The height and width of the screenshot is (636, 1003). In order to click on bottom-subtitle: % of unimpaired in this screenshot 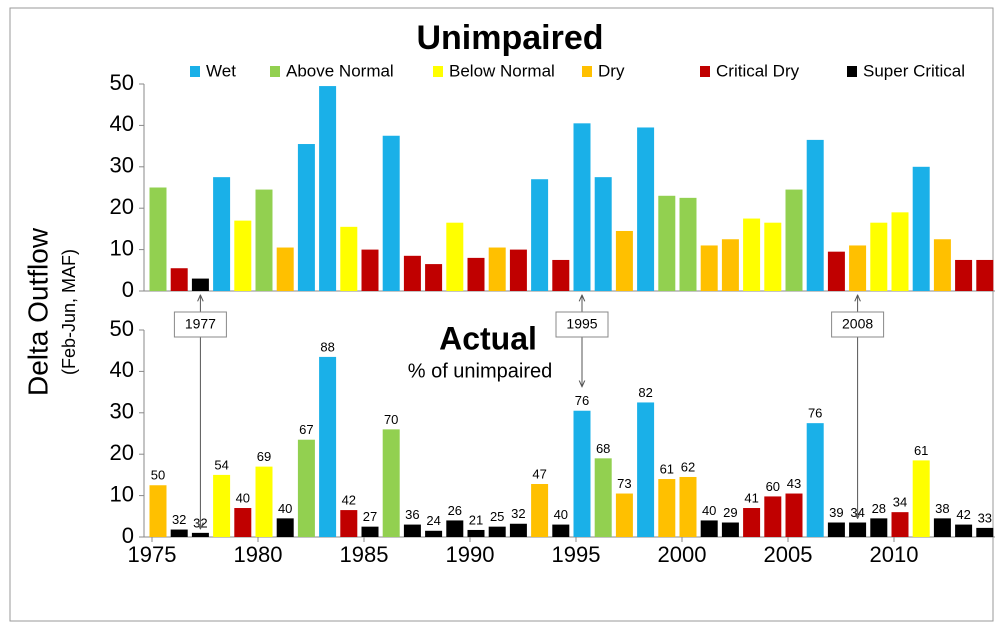, I will do `click(480, 371)`.